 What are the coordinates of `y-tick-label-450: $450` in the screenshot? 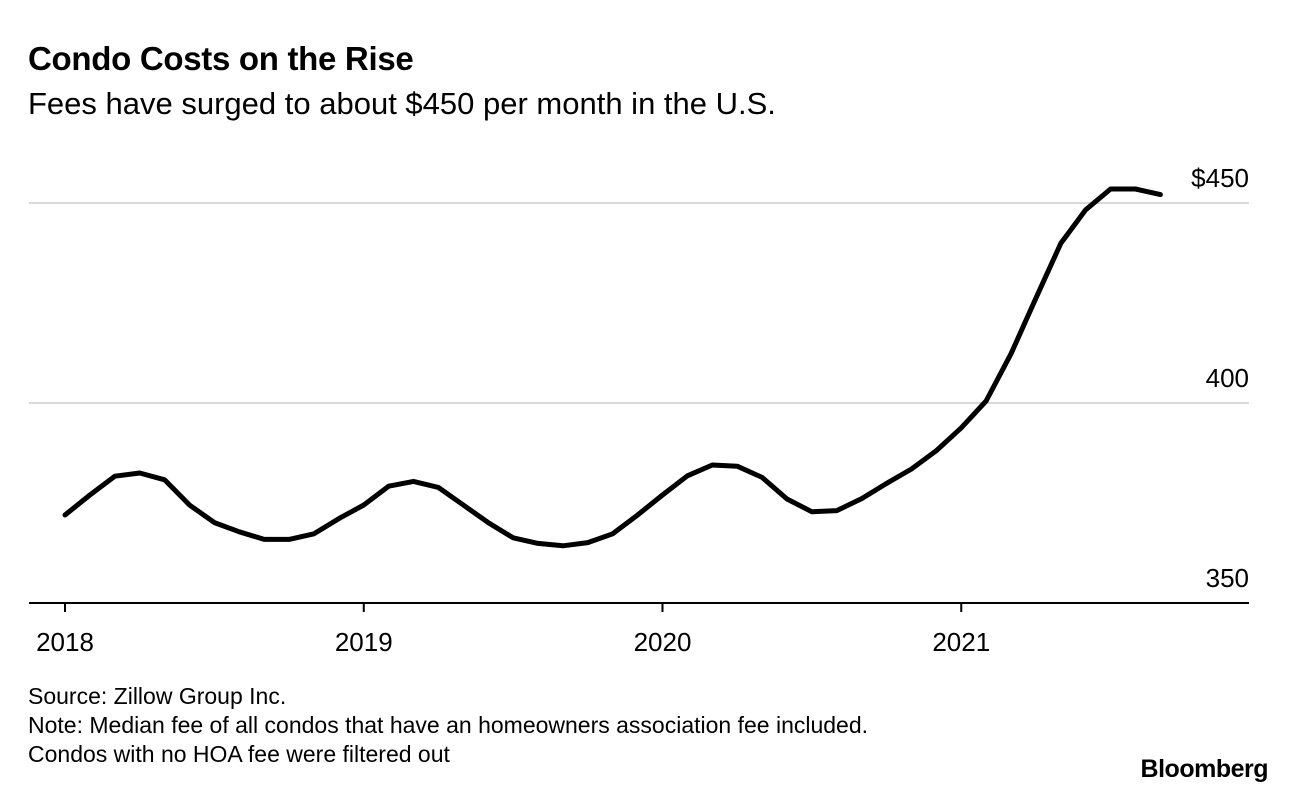 It's located at (1220, 178).